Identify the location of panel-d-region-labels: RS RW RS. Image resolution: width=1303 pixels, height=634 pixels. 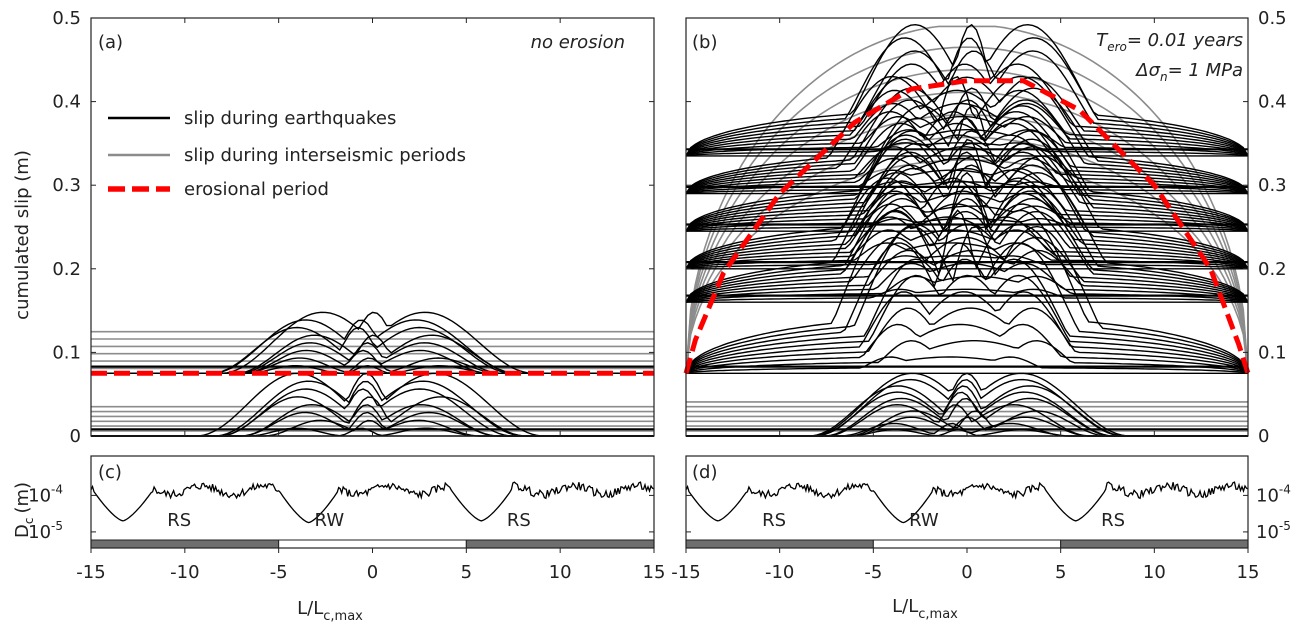
(943, 520).